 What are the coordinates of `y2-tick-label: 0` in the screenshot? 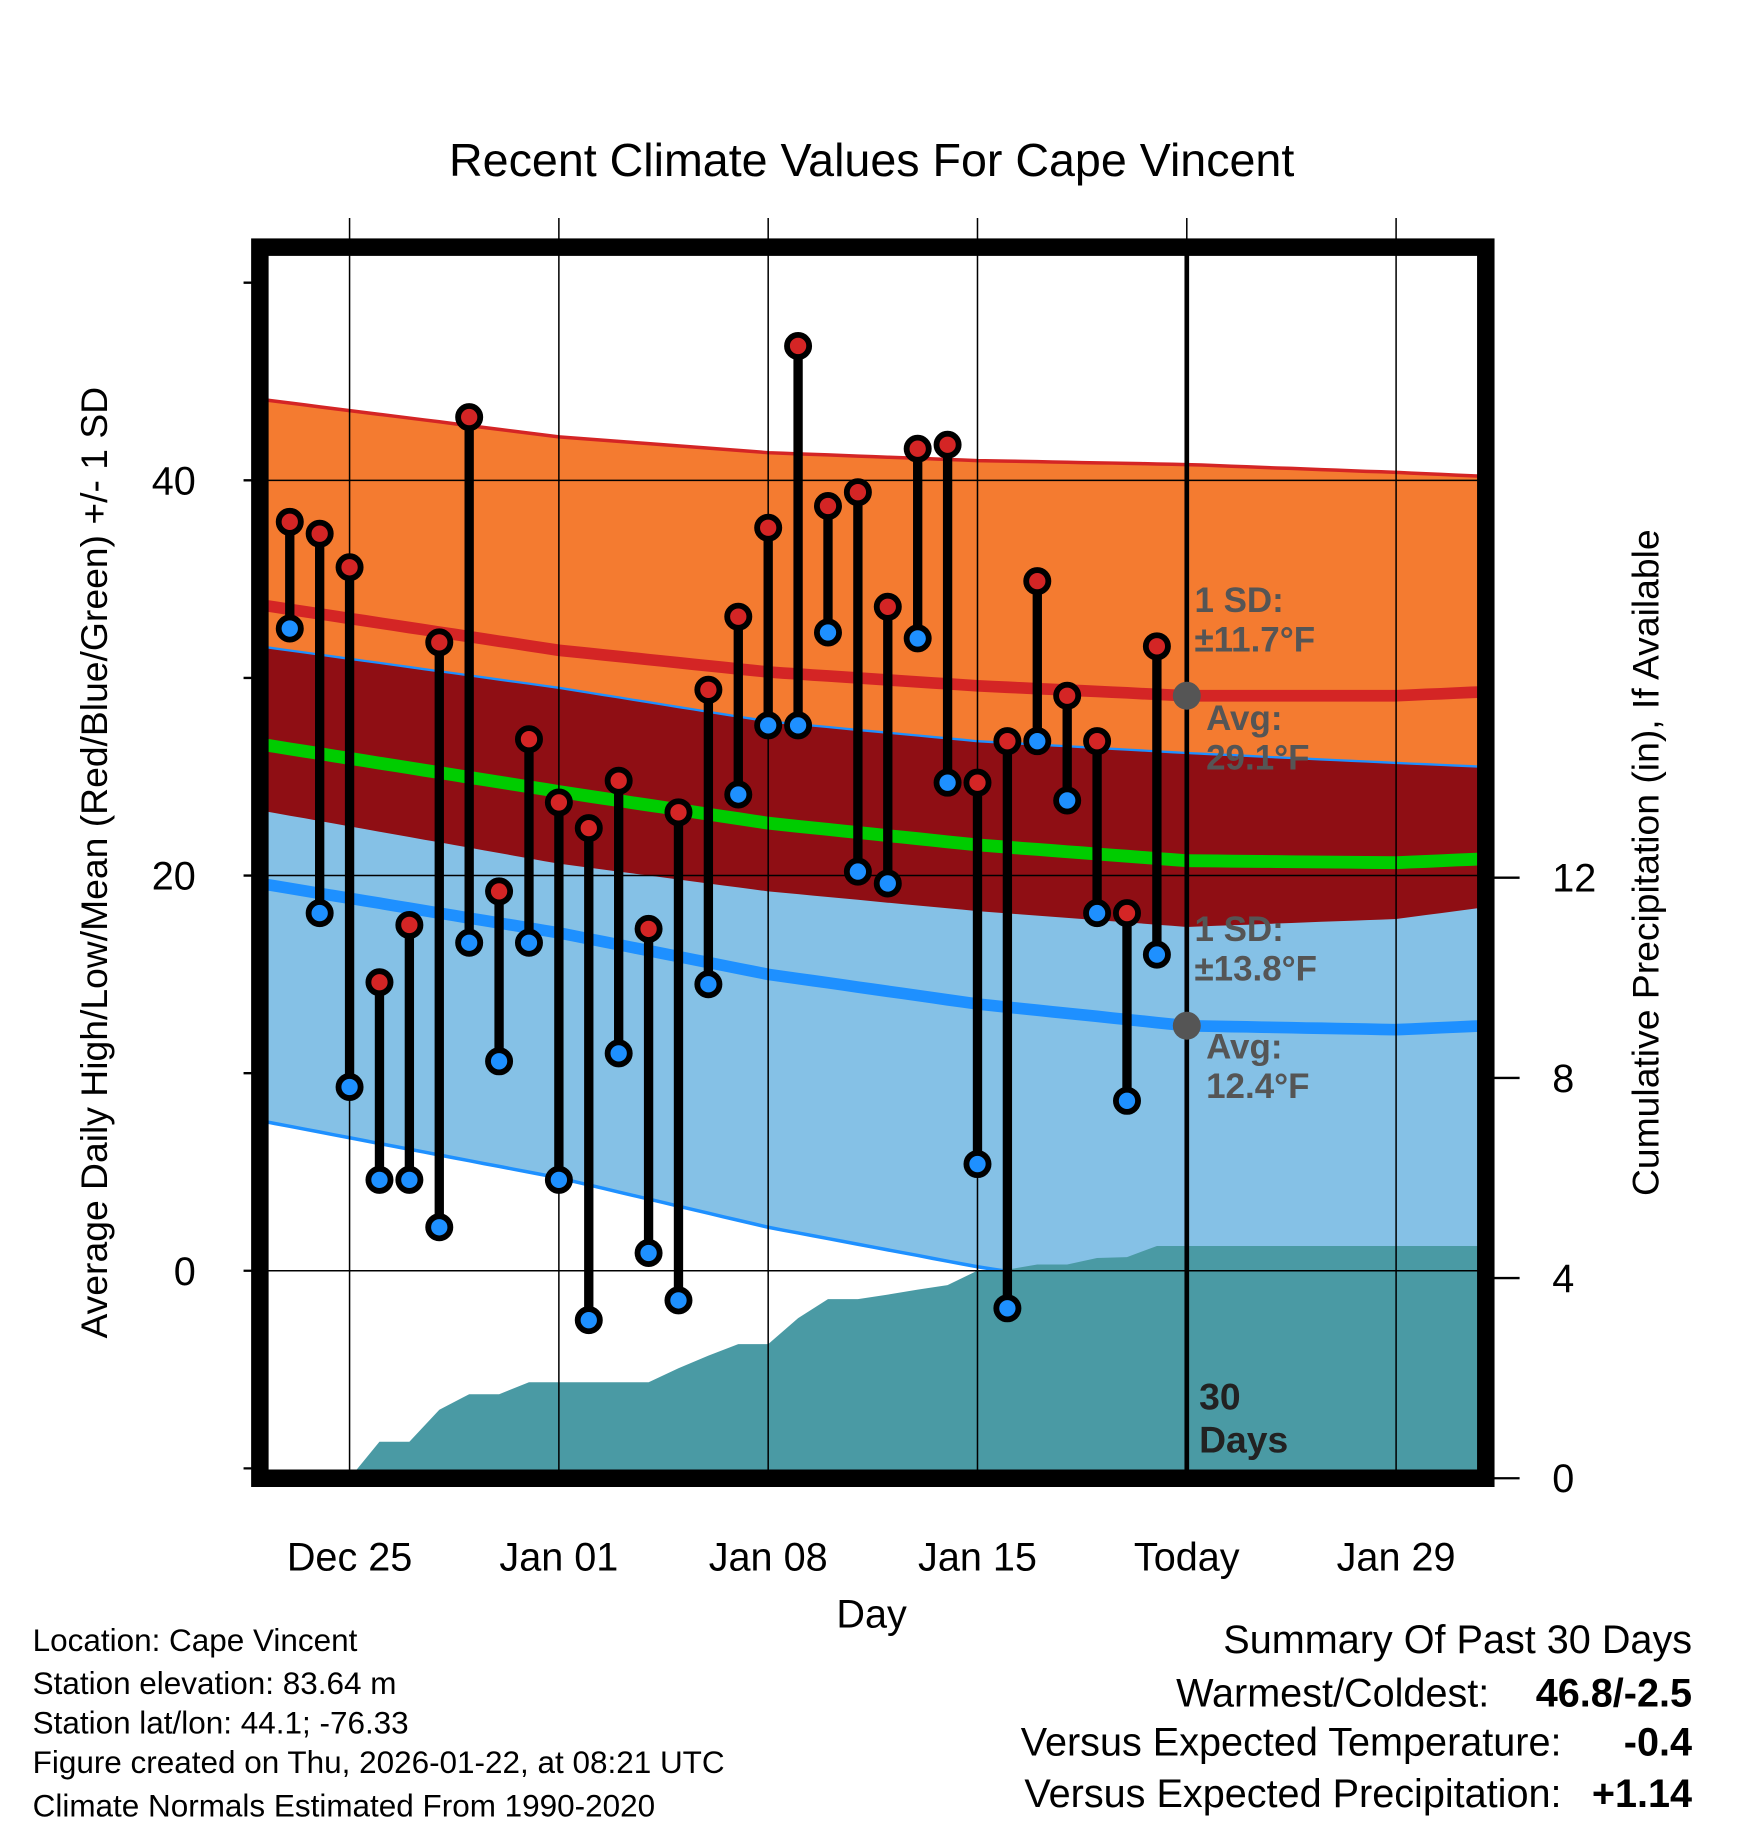 It's located at (1563, 1479).